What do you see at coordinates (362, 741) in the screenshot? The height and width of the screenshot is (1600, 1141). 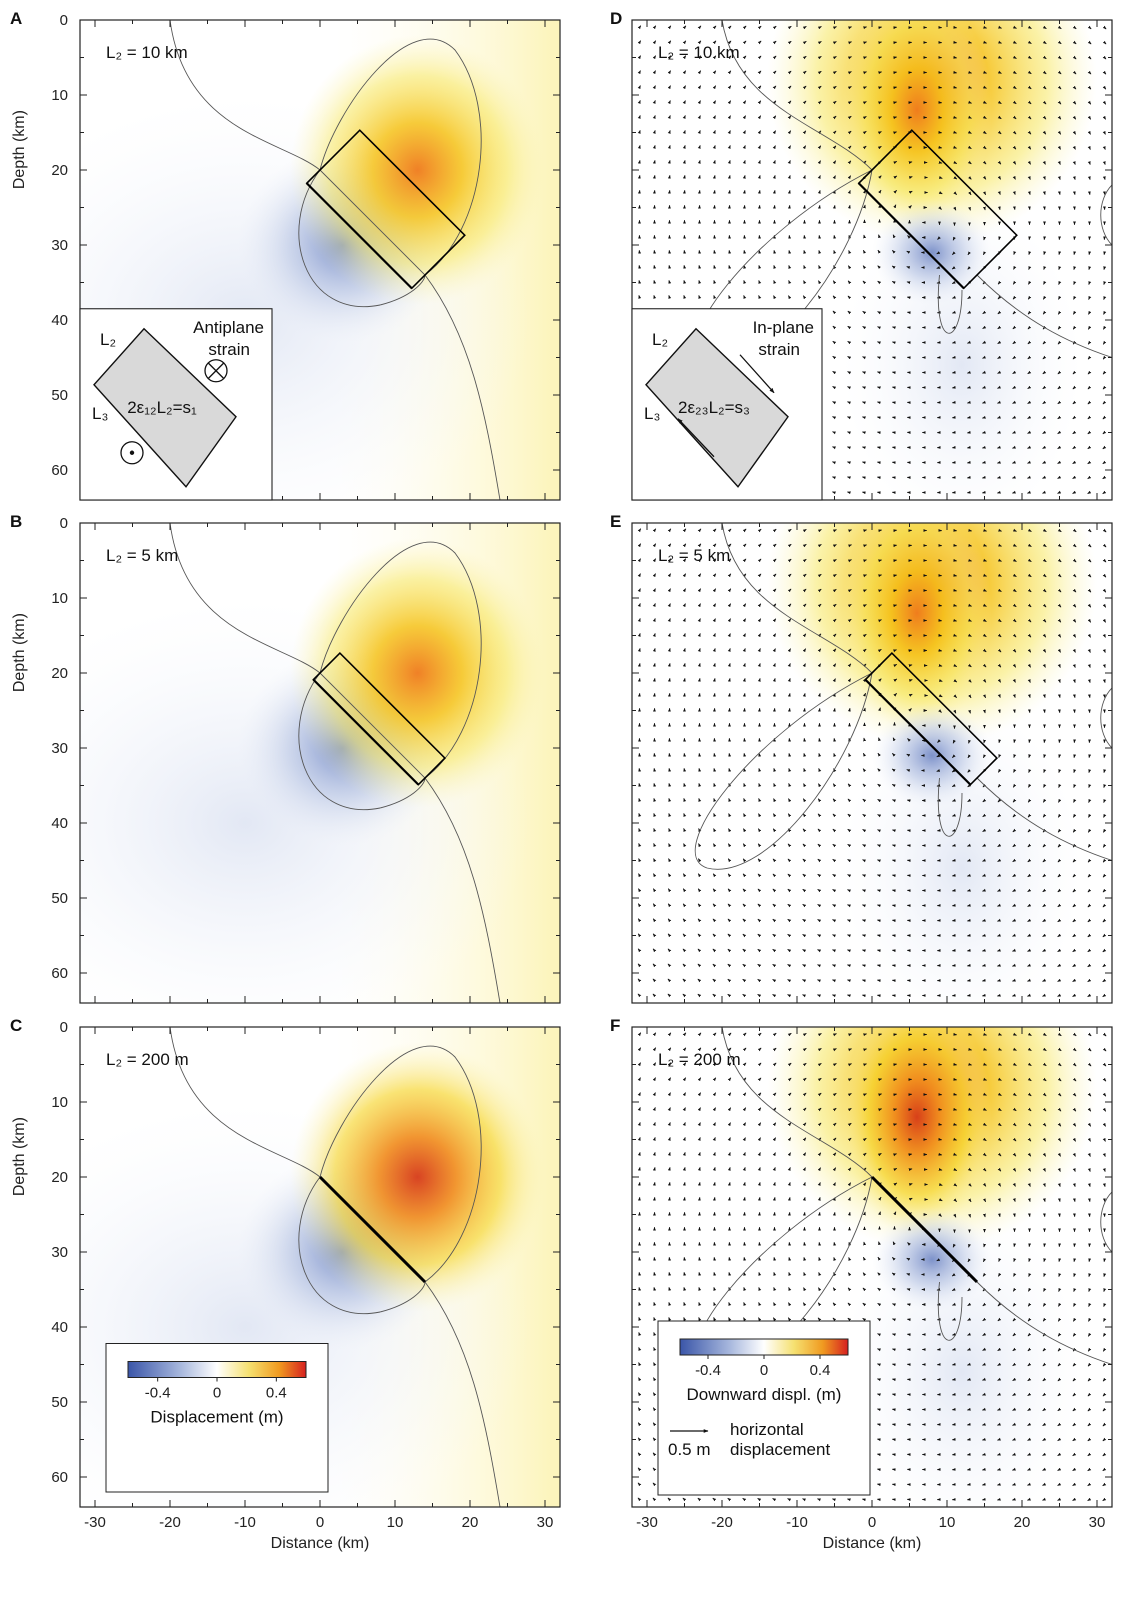 I see `negative-contour` at bounding box center [362, 741].